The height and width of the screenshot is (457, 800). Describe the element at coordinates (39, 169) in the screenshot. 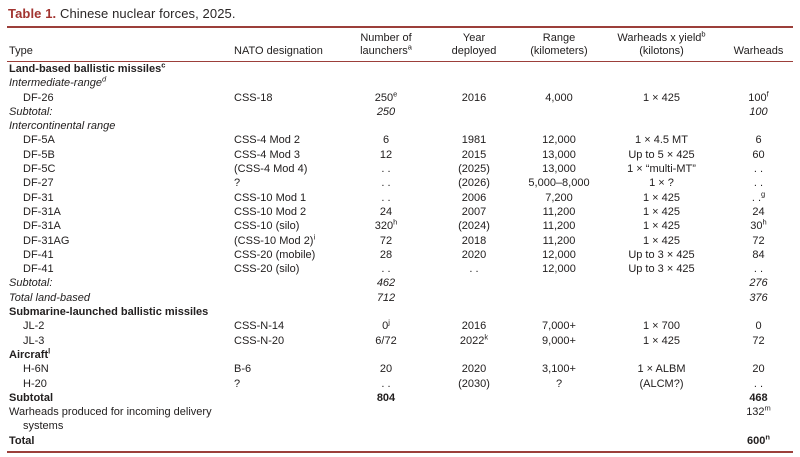

I see `cell-type: DF-5C` at that location.